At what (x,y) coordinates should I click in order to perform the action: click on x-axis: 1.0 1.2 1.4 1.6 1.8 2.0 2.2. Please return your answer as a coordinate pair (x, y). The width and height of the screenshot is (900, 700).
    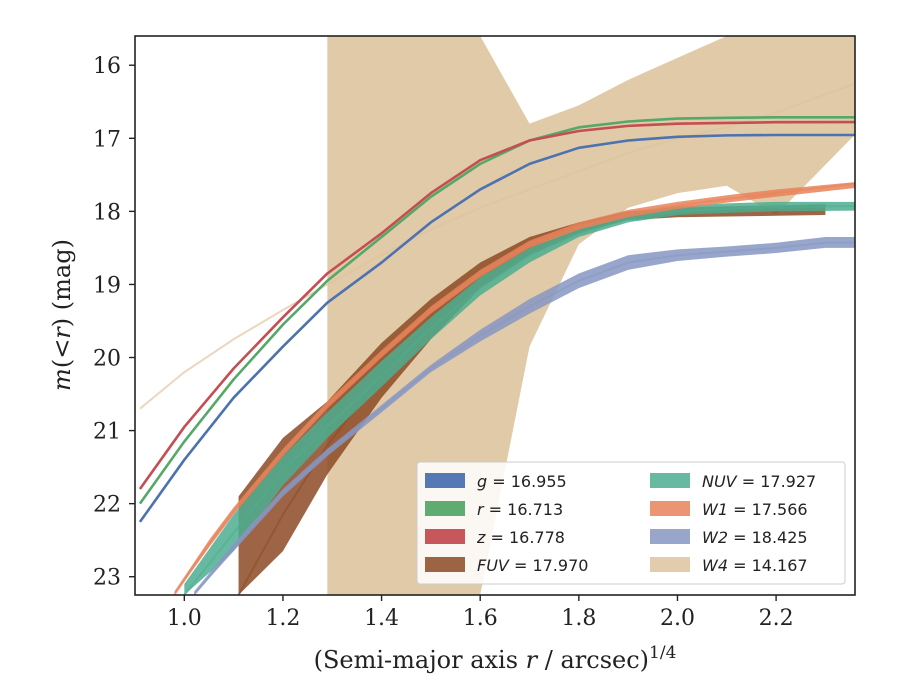
    Looking at the image, I should click on (480, 613).